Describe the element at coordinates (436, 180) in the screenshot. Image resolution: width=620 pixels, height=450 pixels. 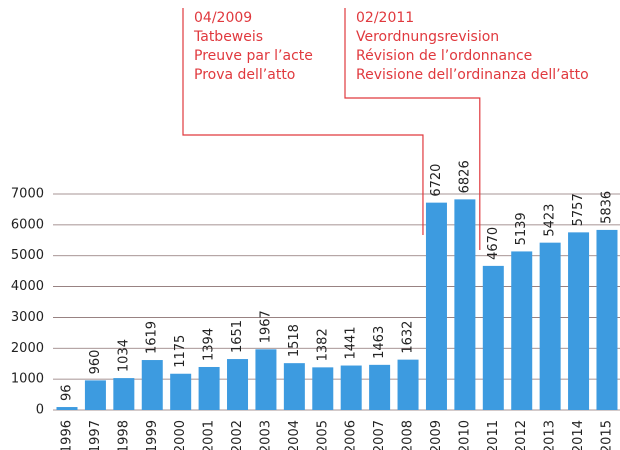
I see `value-label: 6720` at that location.